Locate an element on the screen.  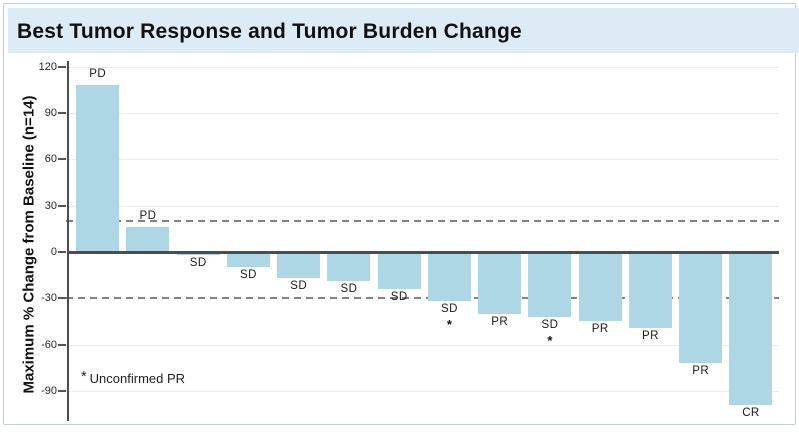
bar-label: CR is located at coordinates (751, 412).